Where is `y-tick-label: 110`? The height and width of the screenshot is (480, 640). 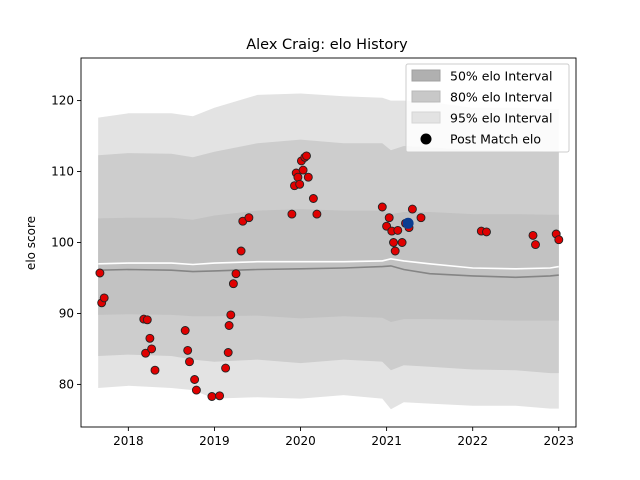
y-tick-label: 110 is located at coordinates (62, 172).